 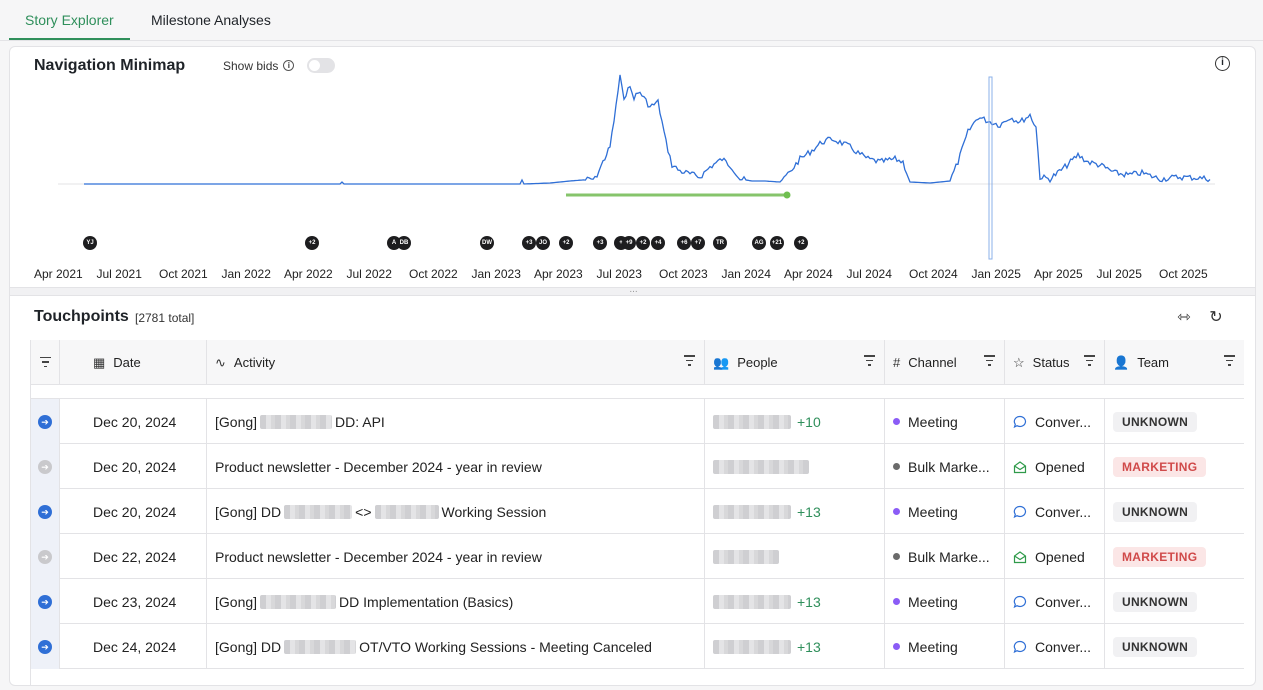 What do you see at coordinates (487, 243) in the screenshot?
I see `avatar: DW` at bounding box center [487, 243].